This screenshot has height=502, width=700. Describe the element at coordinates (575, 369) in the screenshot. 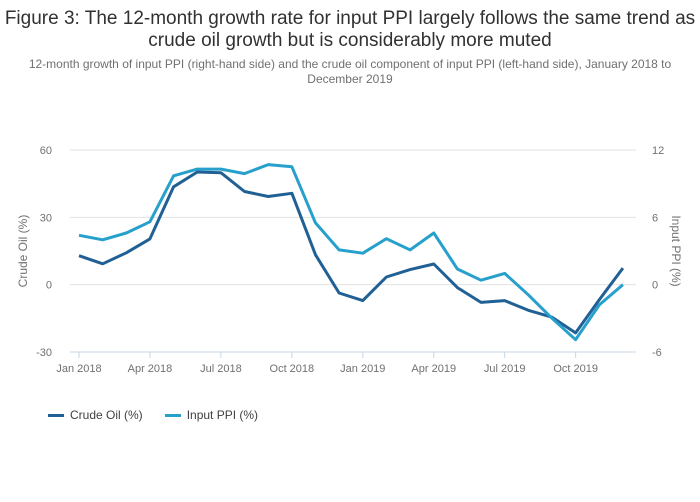

I see `x-tick-label: Oct 2019` at that location.